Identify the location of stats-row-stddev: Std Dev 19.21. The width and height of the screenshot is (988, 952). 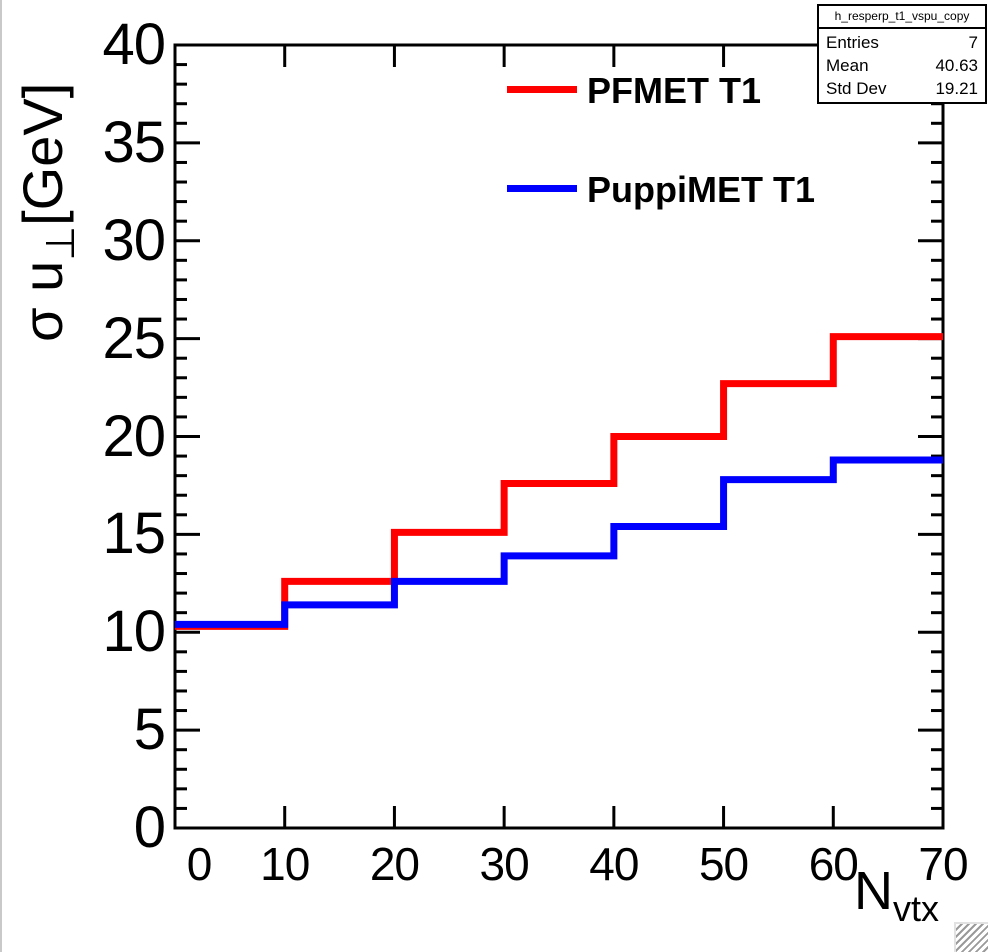
(902, 88).